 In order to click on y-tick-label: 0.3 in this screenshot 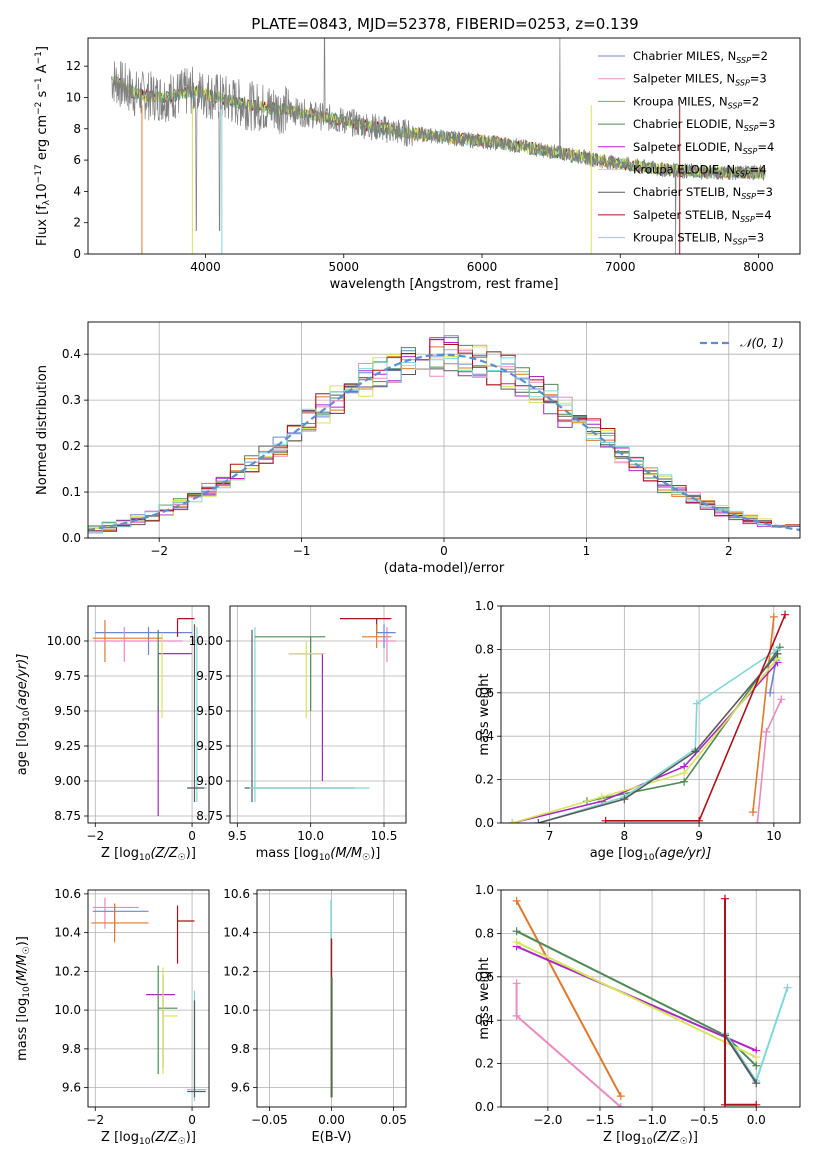, I will do `click(71, 400)`.